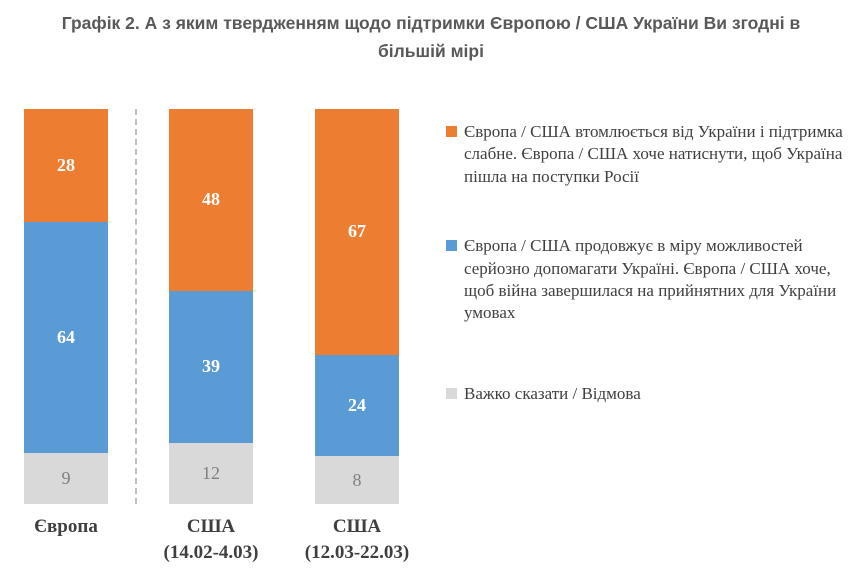 The image size is (862, 586). I want to click on legend-marker-keeps-helping, so click(451, 246).